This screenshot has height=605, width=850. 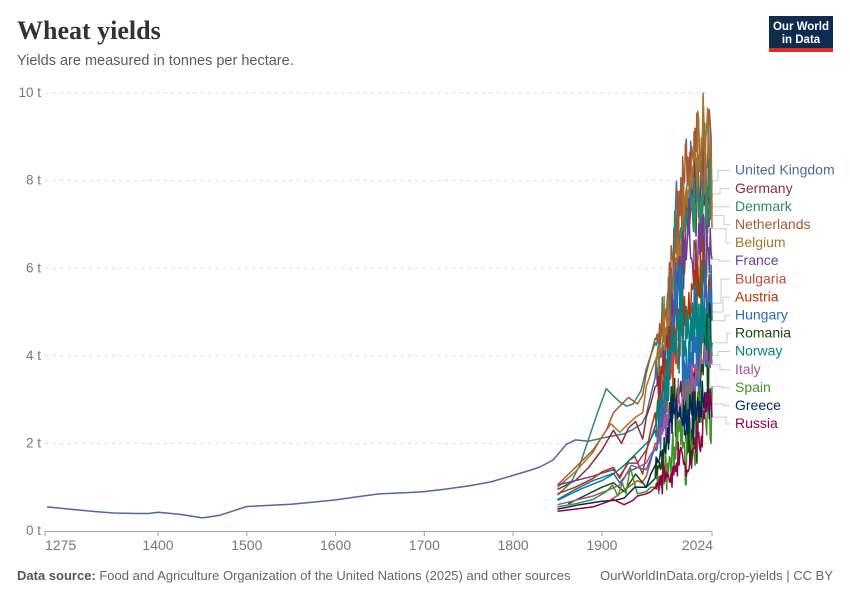 What do you see at coordinates (757, 296) in the screenshot?
I see `svg-text: Austria` at bounding box center [757, 296].